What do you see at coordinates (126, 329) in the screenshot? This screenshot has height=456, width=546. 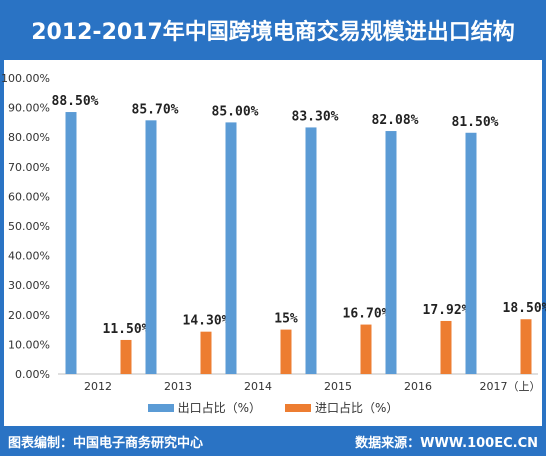 I see `import-data-label: 11.50%` at bounding box center [126, 329].